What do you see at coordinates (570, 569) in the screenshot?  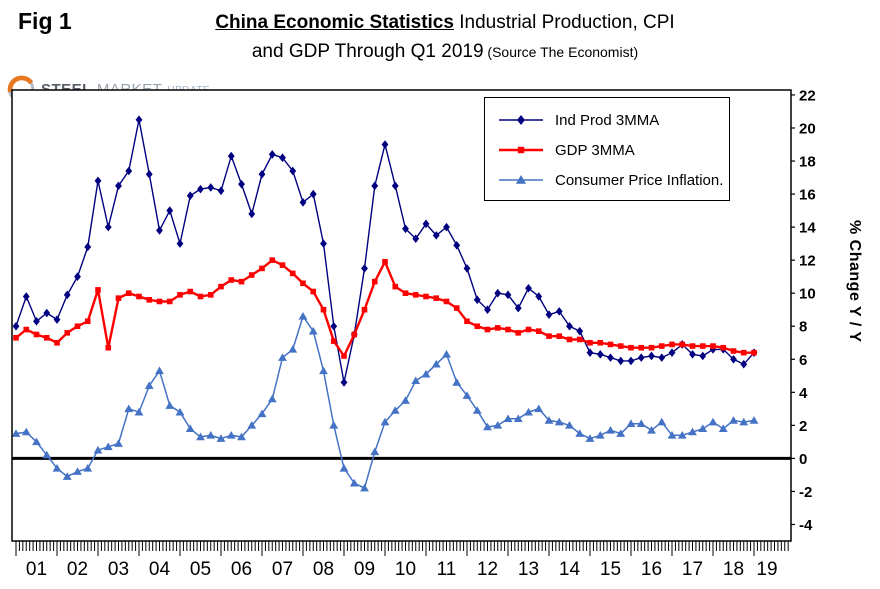 I see `x-tick-label: 14` at bounding box center [570, 569].